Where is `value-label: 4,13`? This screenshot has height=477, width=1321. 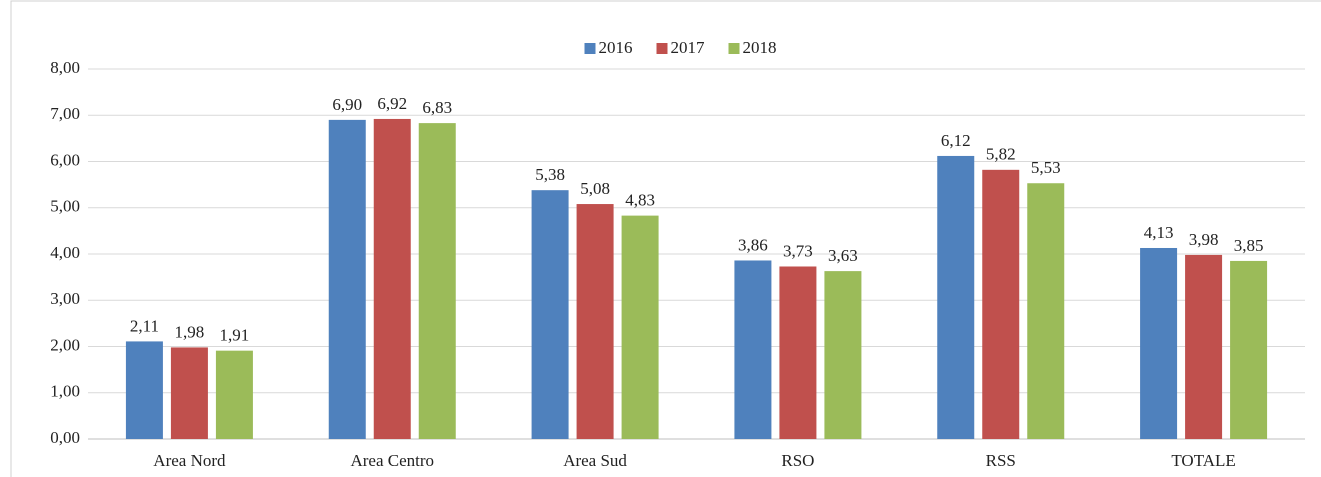
value-label: 4,13 is located at coordinates (1159, 232).